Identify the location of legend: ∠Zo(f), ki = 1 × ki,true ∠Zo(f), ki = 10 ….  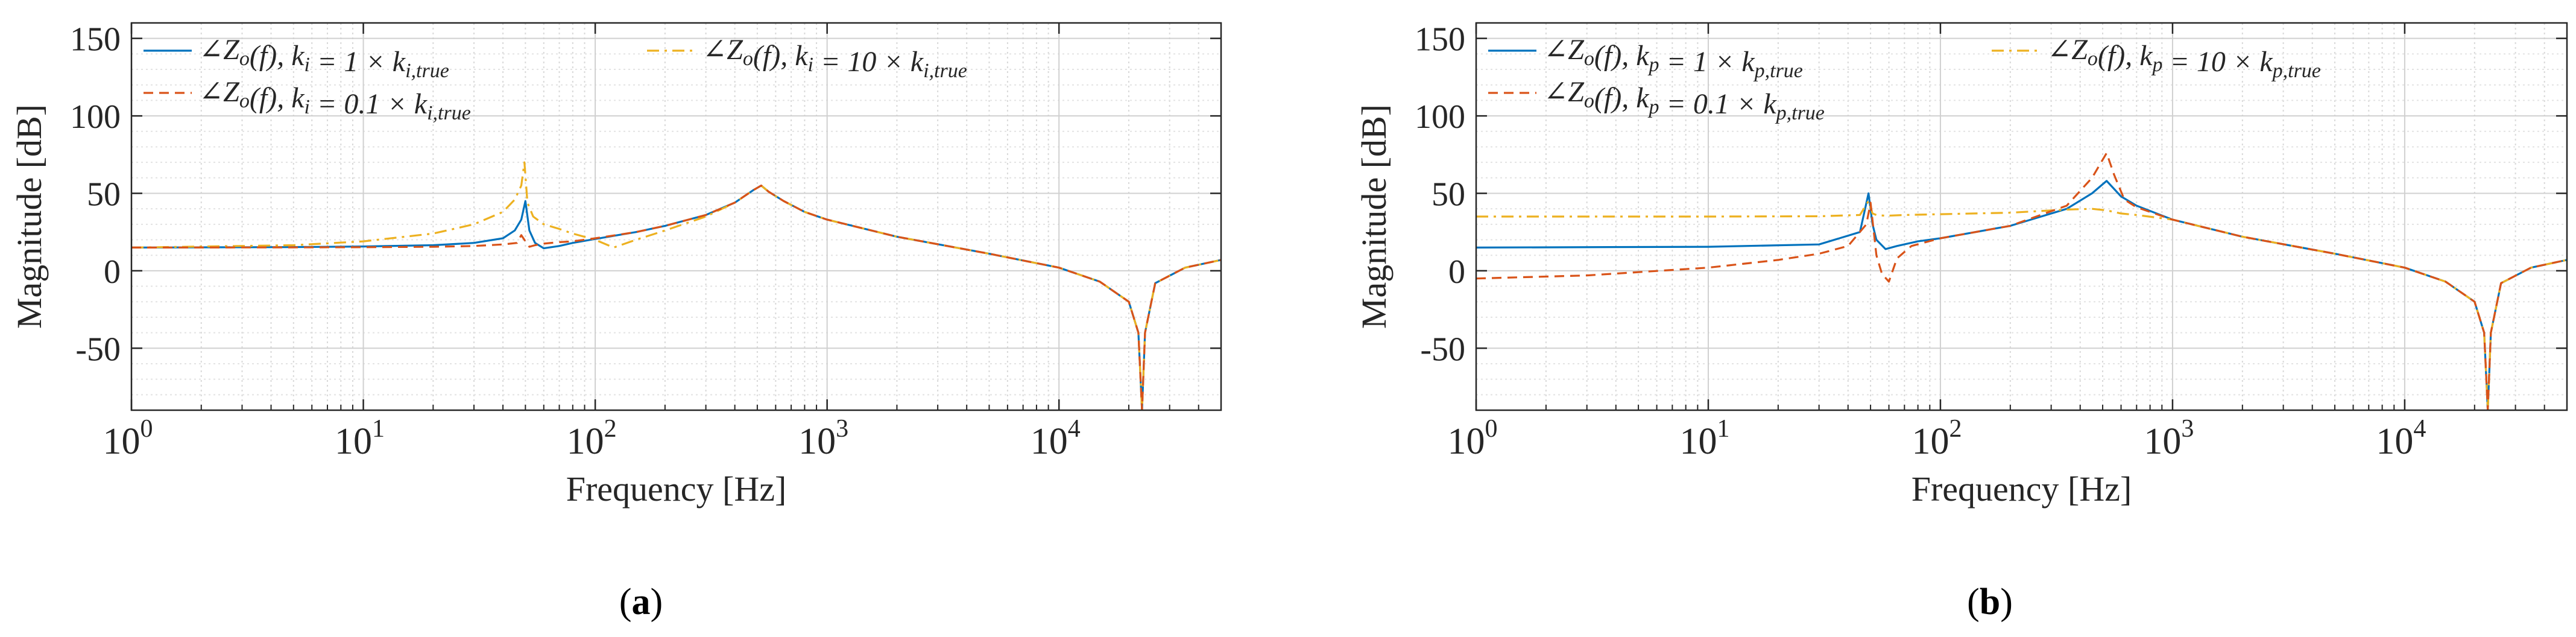
(555, 79).